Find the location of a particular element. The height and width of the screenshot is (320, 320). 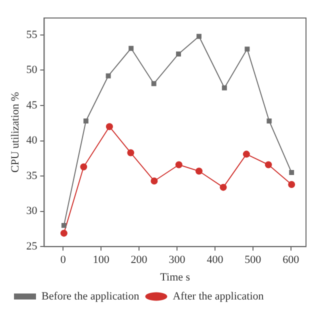

x-tick-label: 100 is located at coordinates (101, 260).